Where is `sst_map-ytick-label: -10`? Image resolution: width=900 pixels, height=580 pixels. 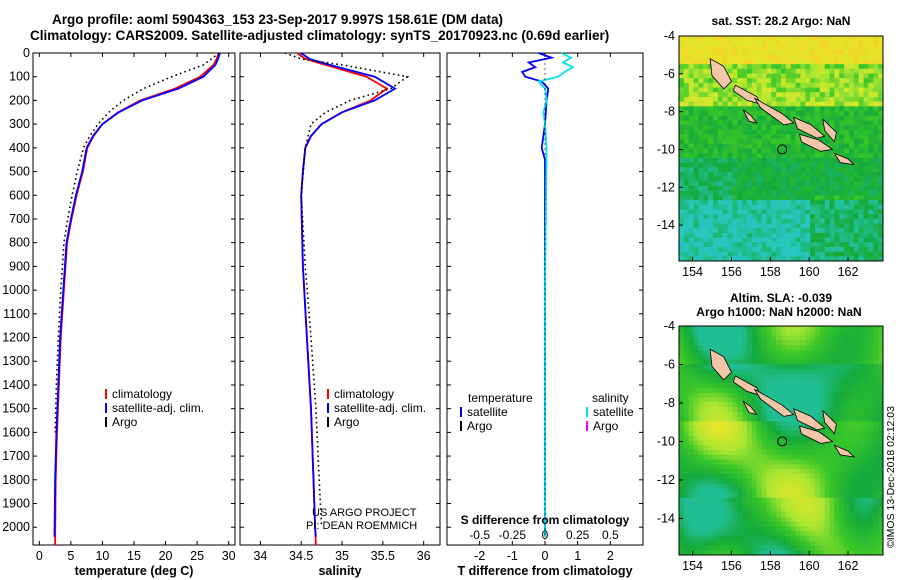
sst_map-ytick-label: -10 is located at coordinates (666, 149).